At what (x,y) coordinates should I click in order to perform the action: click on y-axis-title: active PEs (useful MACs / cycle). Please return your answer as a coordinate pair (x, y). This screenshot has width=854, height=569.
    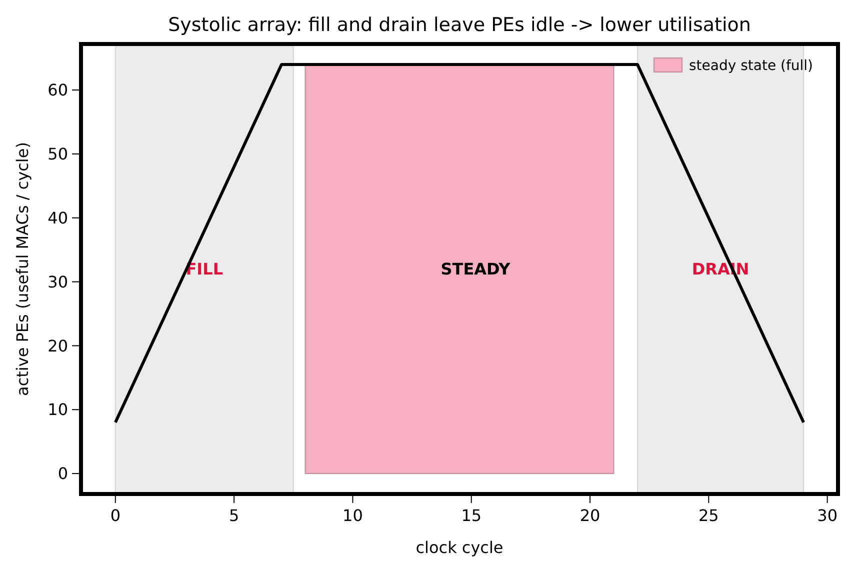
    Looking at the image, I should click on (22, 269).